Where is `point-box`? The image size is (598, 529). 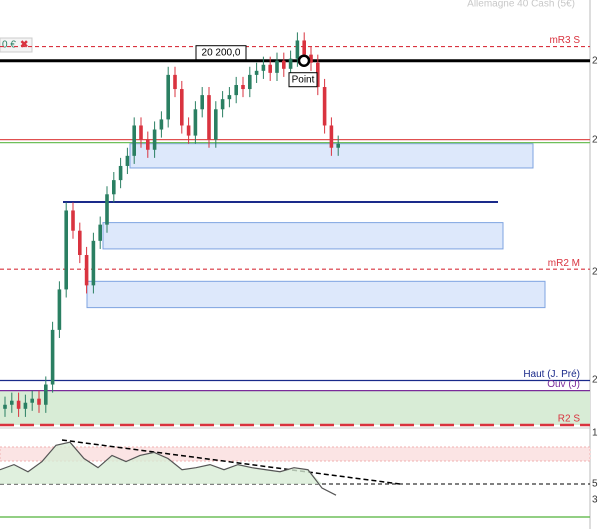 point-box is located at coordinates (303, 80).